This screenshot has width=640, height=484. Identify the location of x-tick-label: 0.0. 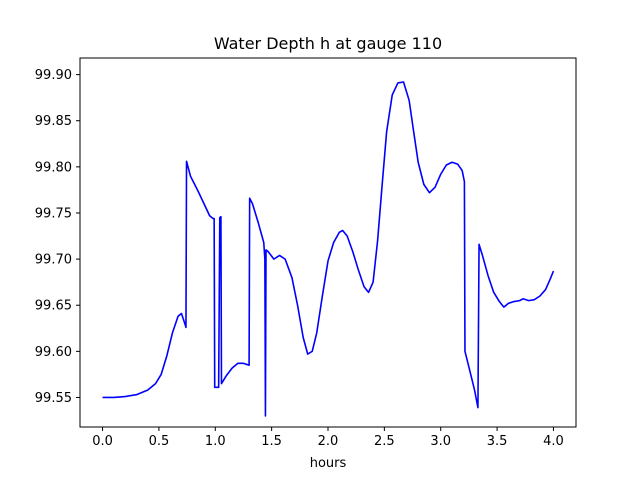
(102, 441).